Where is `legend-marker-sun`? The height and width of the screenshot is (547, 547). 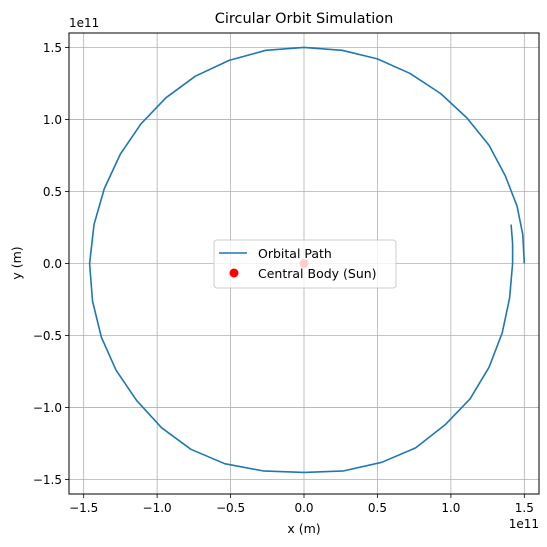
legend-marker-sun is located at coordinates (234, 273).